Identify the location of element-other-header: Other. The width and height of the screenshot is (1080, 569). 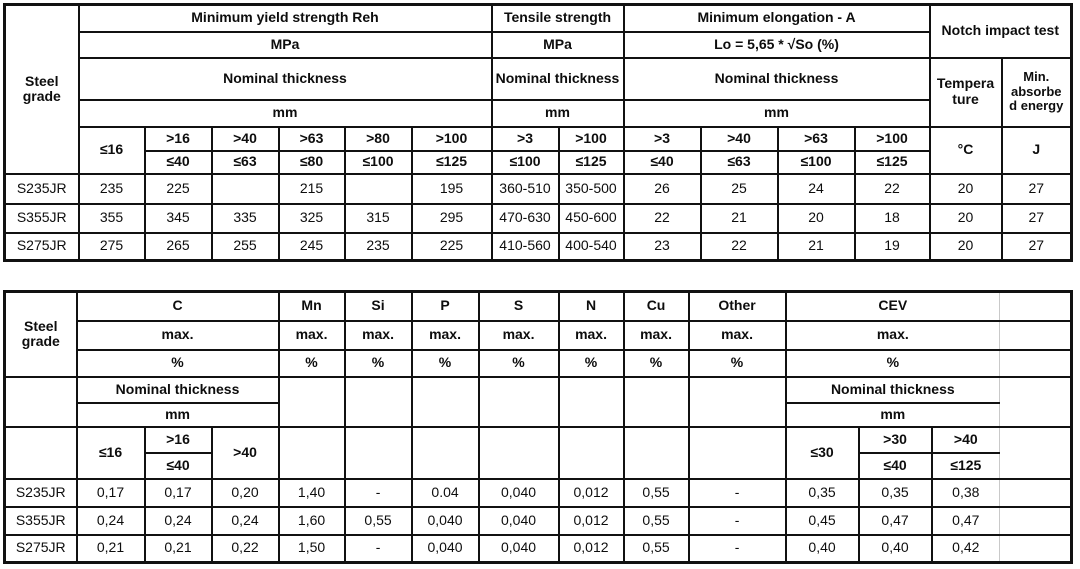
(737, 306).